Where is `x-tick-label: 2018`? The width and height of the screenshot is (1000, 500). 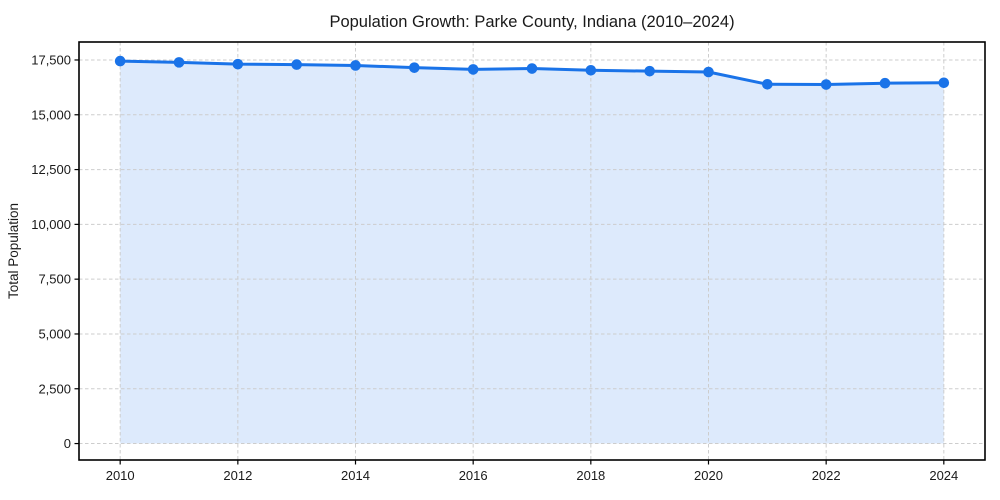 x-tick-label: 2018 is located at coordinates (590, 475).